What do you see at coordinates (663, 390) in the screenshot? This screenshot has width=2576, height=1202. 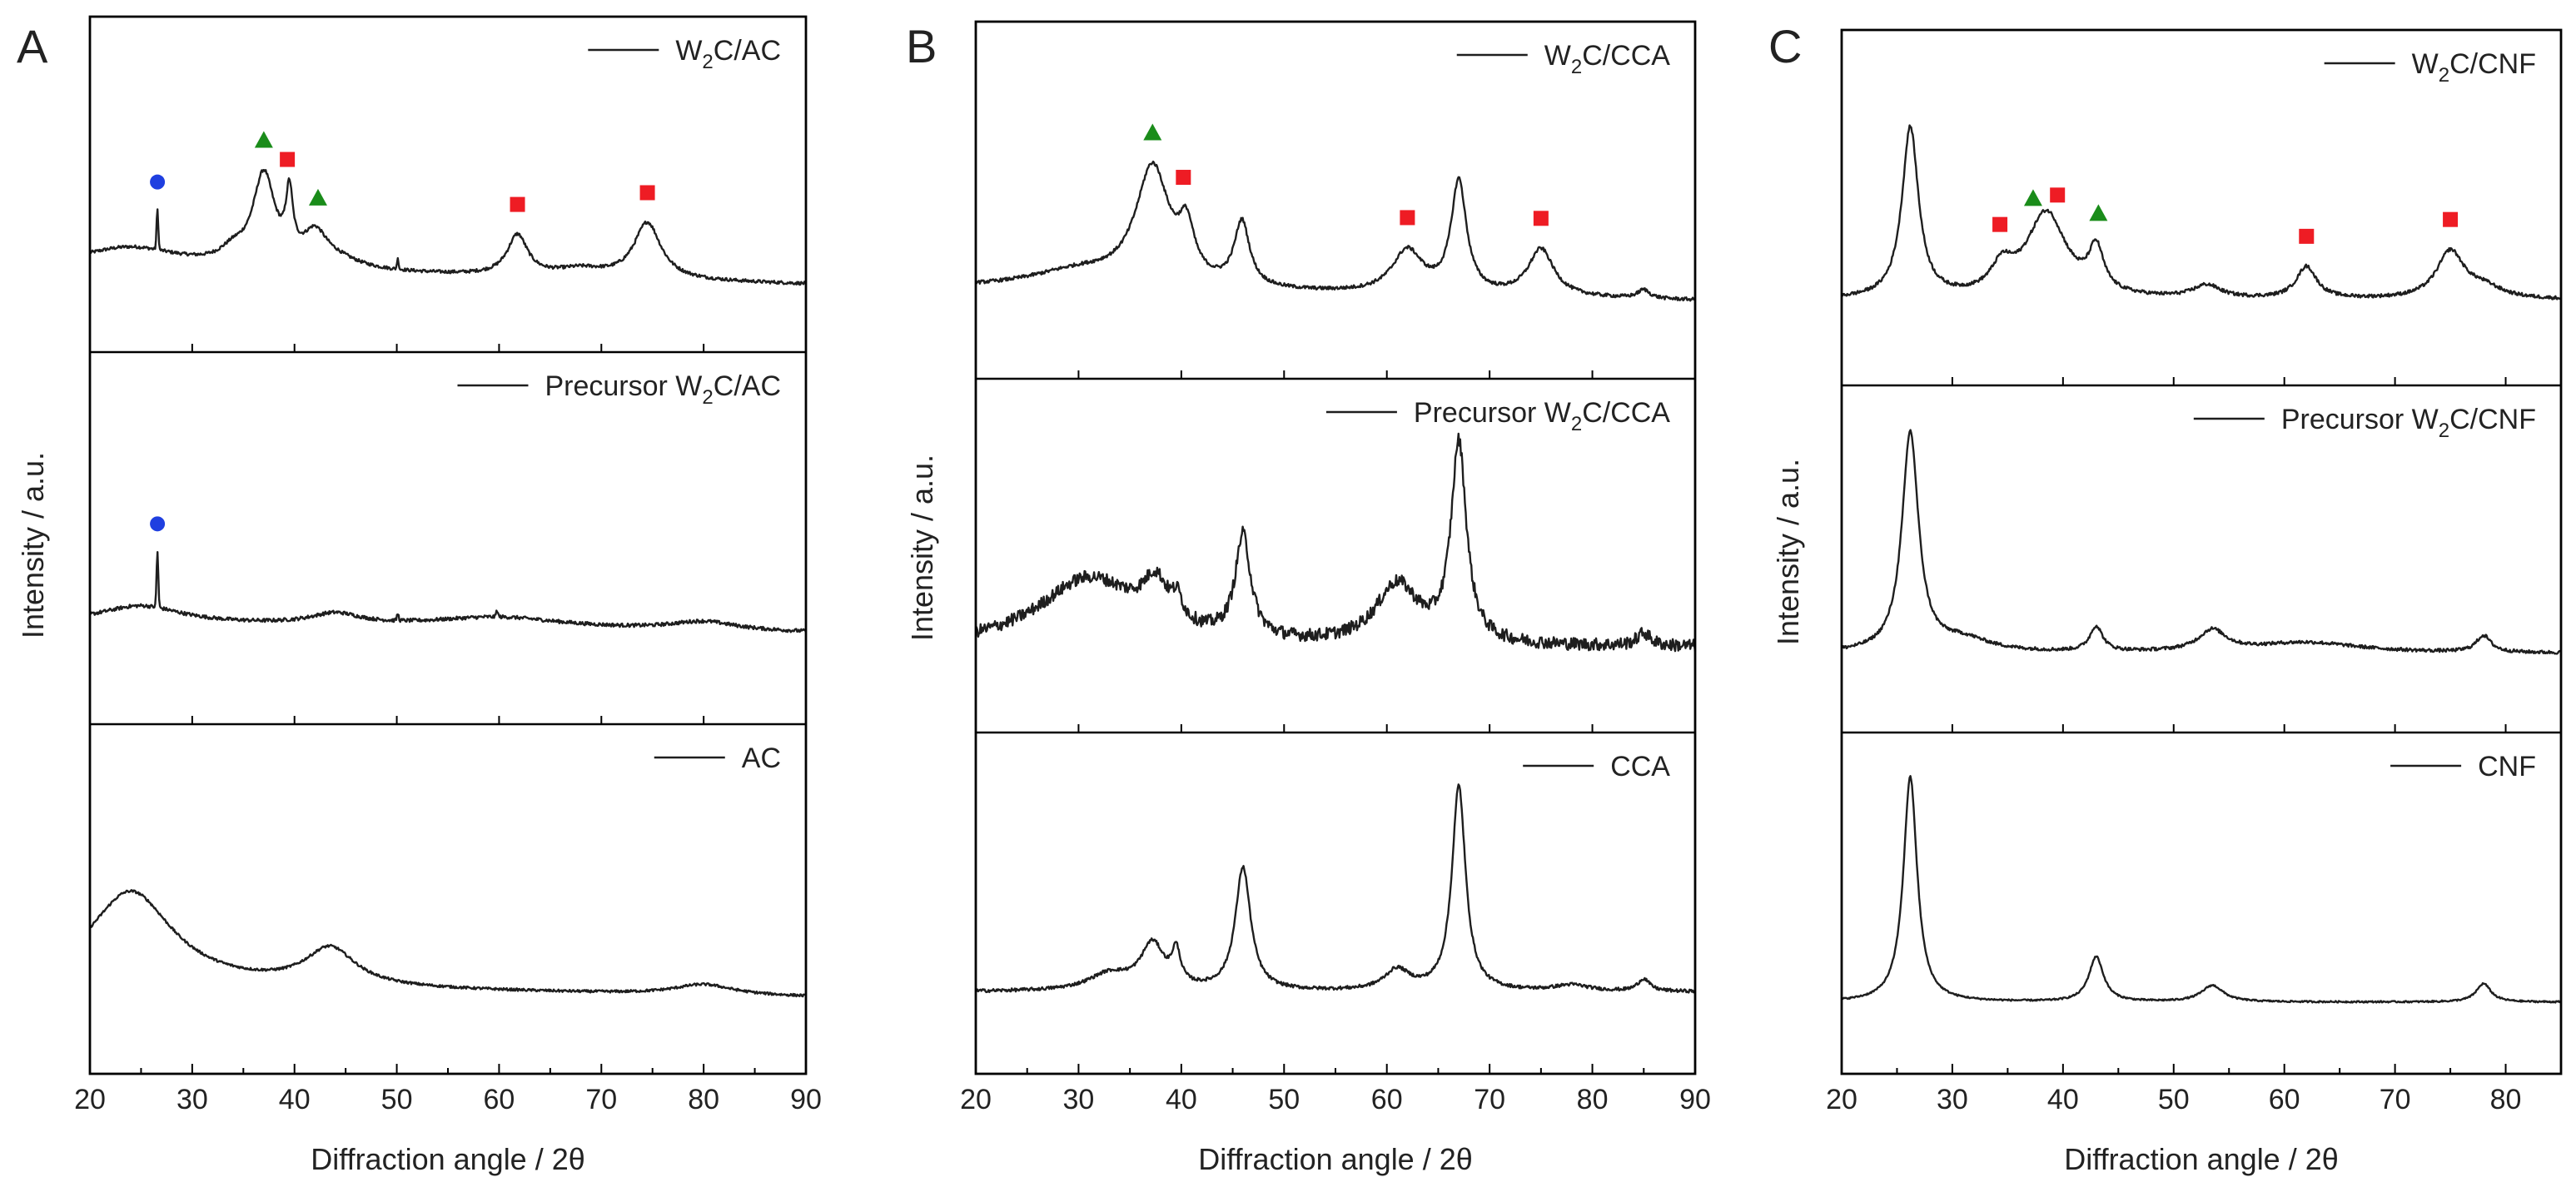 I see `legend-label: Precursor W2C/AC` at bounding box center [663, 390].